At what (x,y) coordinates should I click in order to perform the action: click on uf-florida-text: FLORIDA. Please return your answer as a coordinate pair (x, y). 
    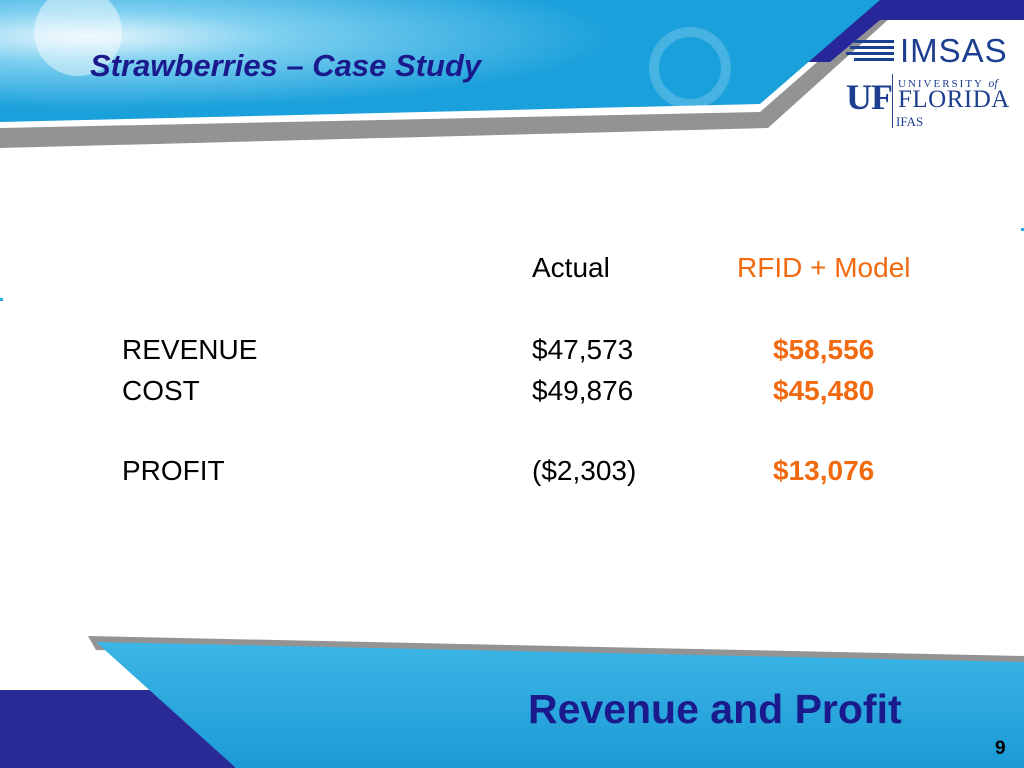
    Looking at the image, I should click on (954, 99).